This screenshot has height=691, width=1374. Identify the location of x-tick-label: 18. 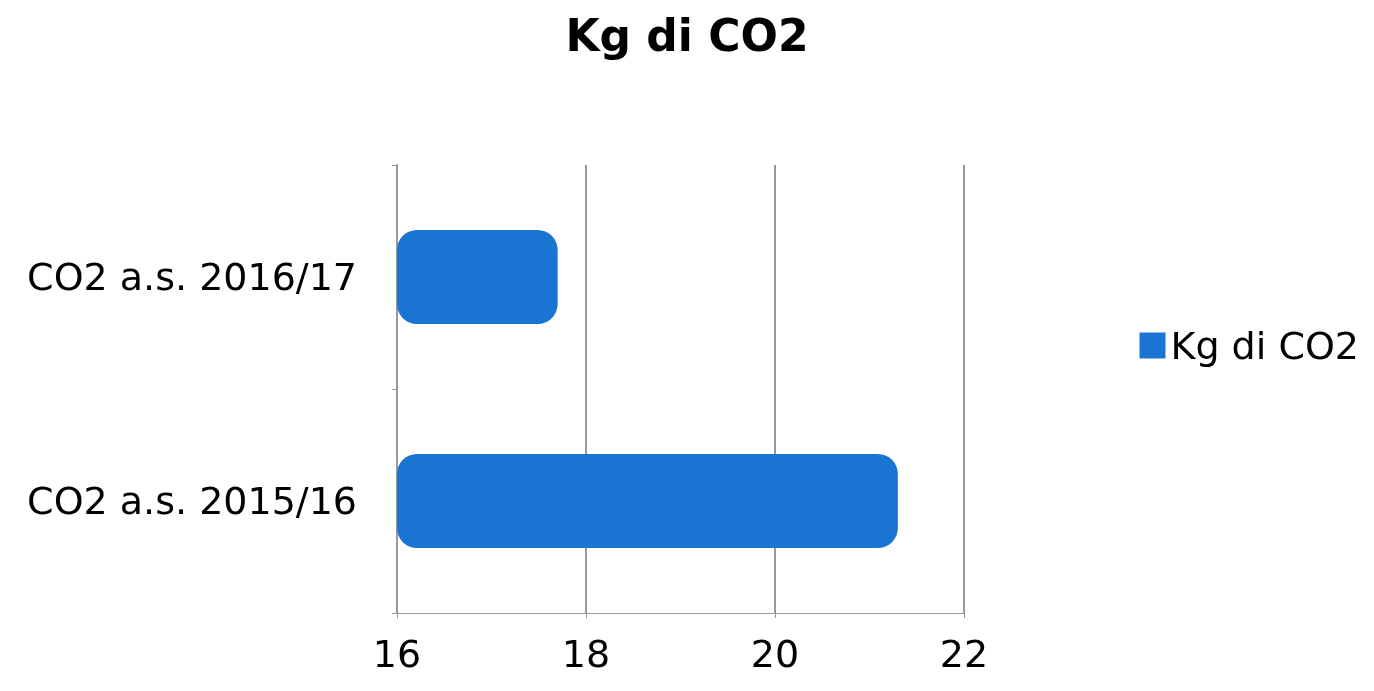
(586, 654).